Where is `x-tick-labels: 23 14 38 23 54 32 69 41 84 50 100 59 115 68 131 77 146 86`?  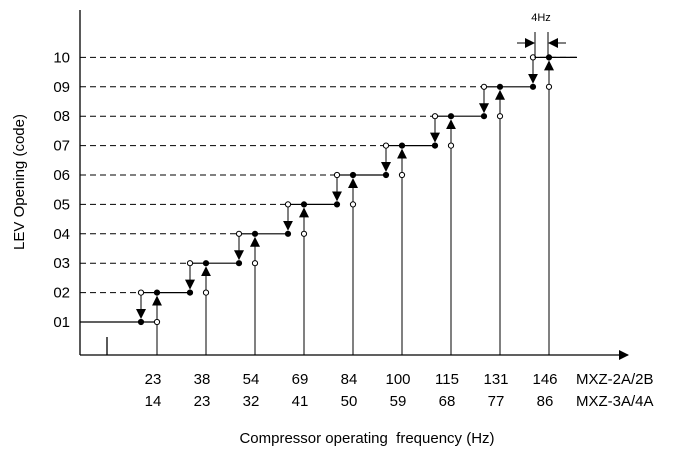 x-tick-labels: 23 14 38 23 54 32 69 41 84 50 100 59 115 68 131 77 146 86 is located at coordinates (351, 390).